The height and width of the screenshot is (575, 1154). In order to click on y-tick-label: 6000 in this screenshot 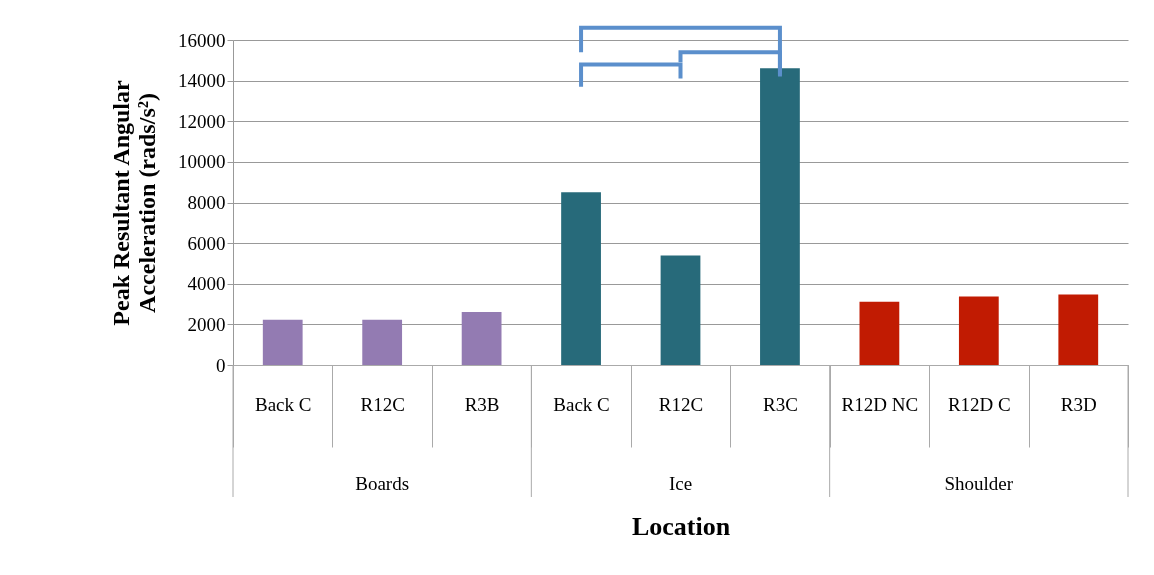, I will do `click(206, 243)`.